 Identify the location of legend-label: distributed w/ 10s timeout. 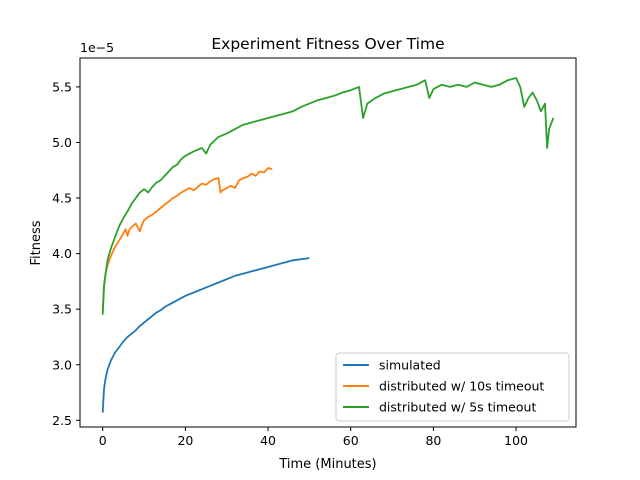
(461, 386).